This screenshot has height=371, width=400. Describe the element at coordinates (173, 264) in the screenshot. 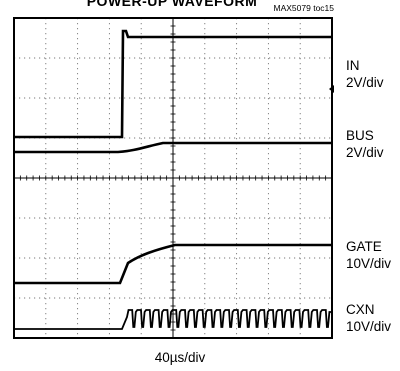

I see `trace-gate` at that location.